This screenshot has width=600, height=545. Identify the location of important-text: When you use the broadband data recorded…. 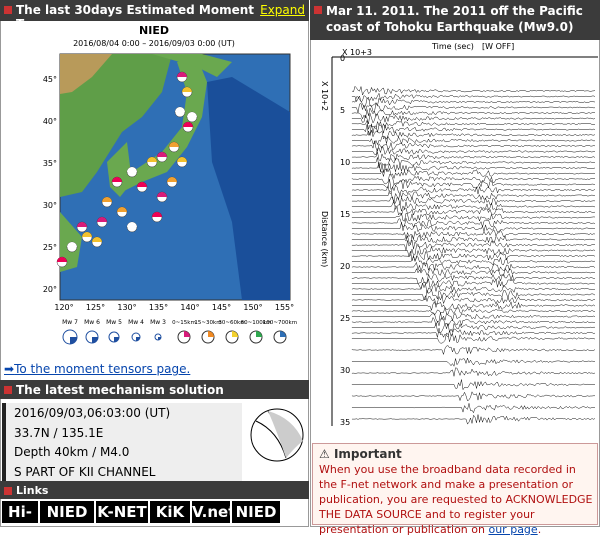
(457, 499).